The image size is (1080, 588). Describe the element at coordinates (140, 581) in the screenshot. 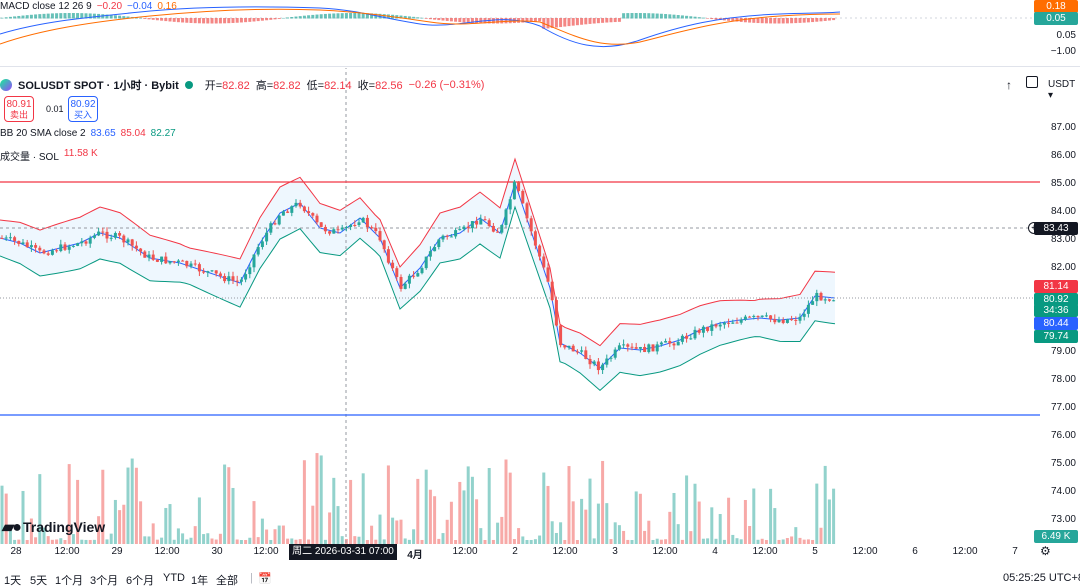

I see `range-6m-button: 6个月` at that location.